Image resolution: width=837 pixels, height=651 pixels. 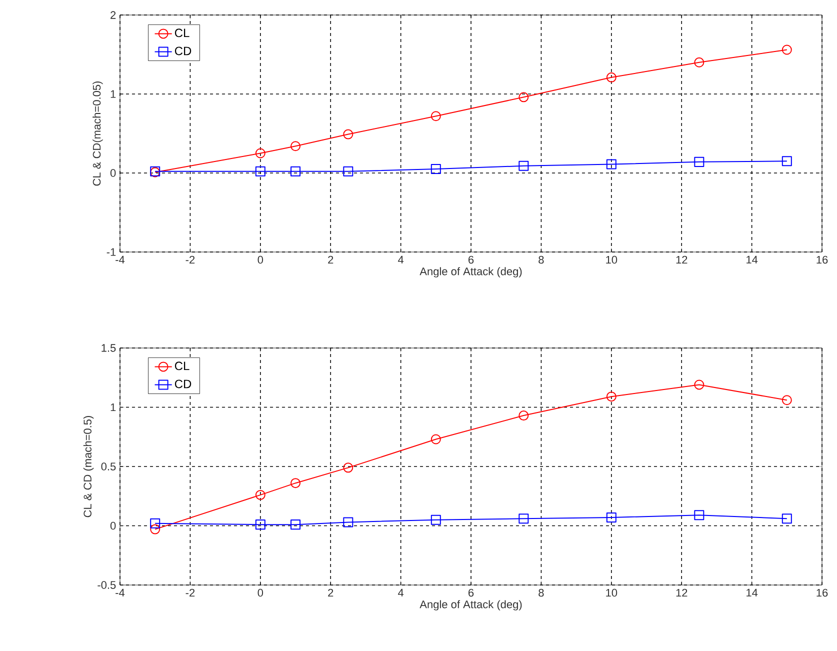 I want to click on y-tick-label: -0.5, so click(x=107, y=585).